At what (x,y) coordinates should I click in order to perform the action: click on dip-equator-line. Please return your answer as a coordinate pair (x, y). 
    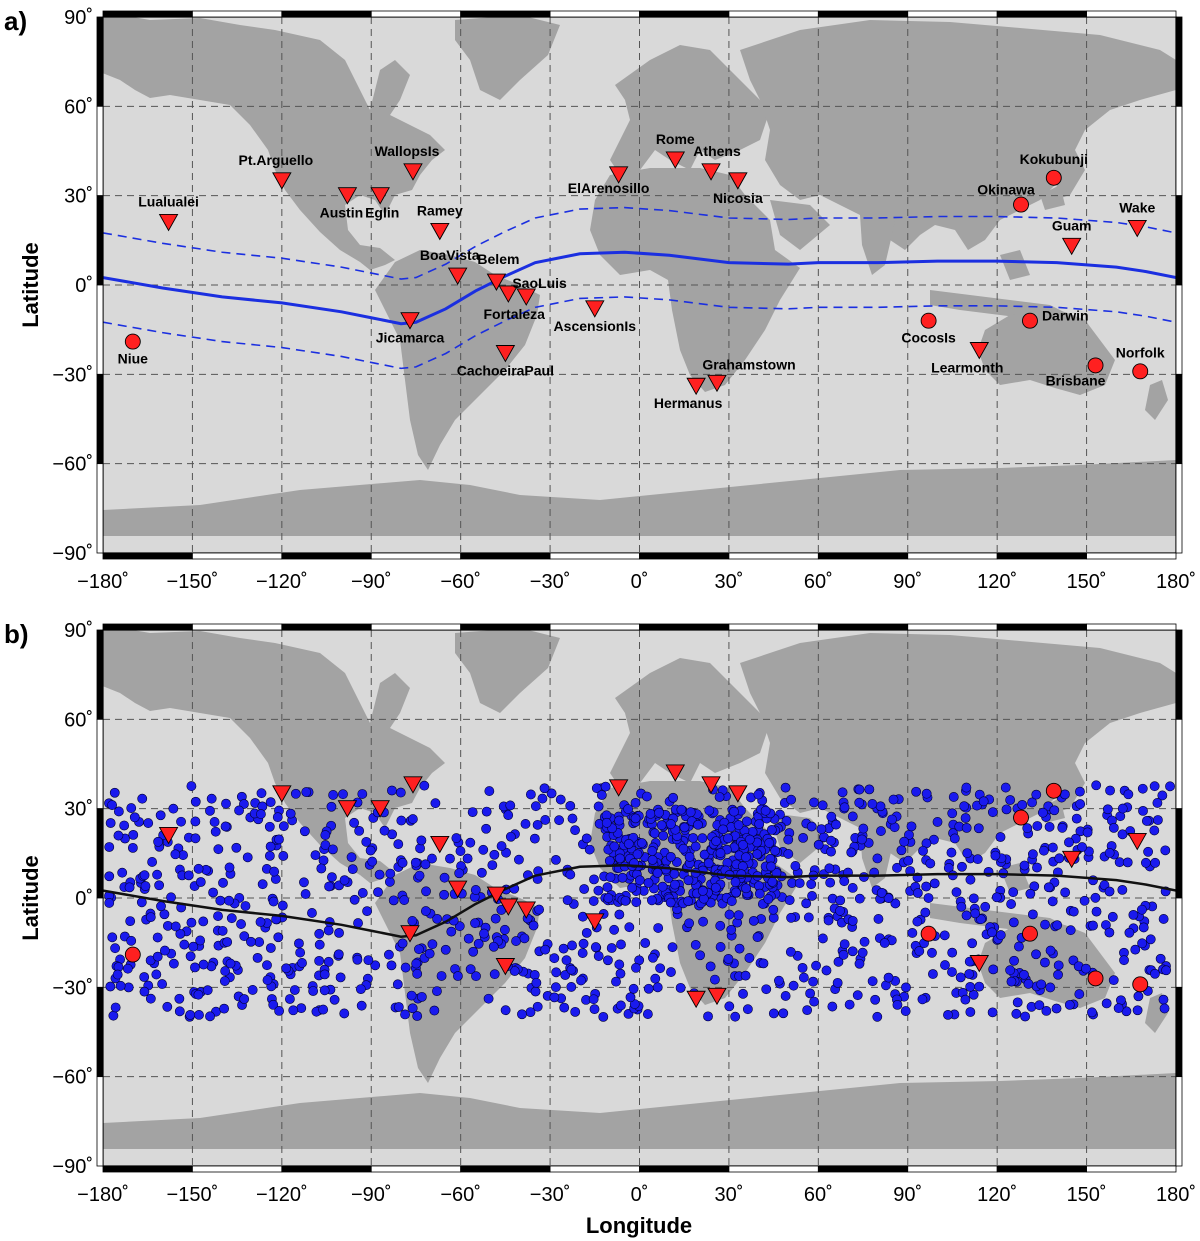
    Looking at the image, I should click on (639, 288).